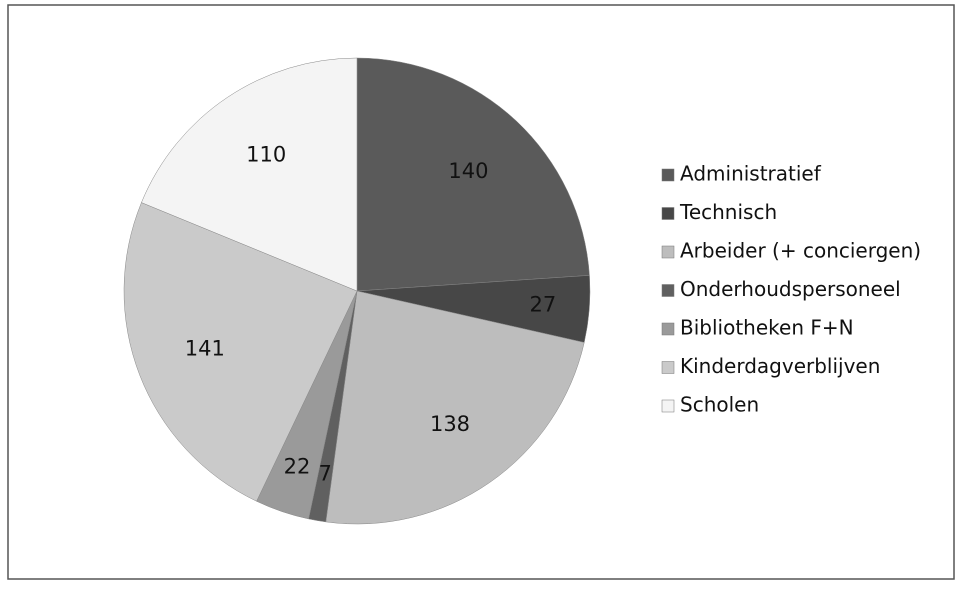  I want to click on legend-label: Bibliotheken F+N, so click(767, 328).